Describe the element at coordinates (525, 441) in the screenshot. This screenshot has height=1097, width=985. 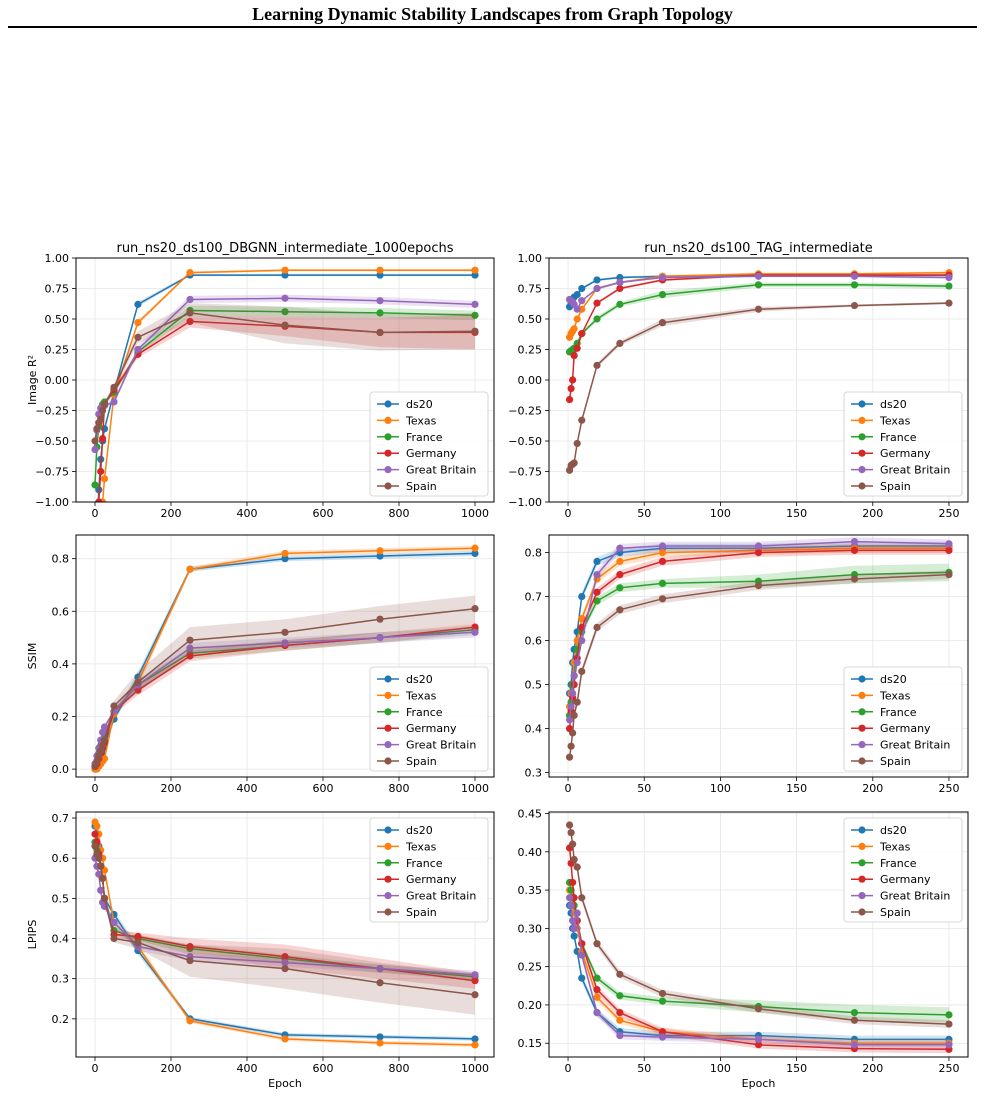
I see `y-tick-label: −0.50` at that location.